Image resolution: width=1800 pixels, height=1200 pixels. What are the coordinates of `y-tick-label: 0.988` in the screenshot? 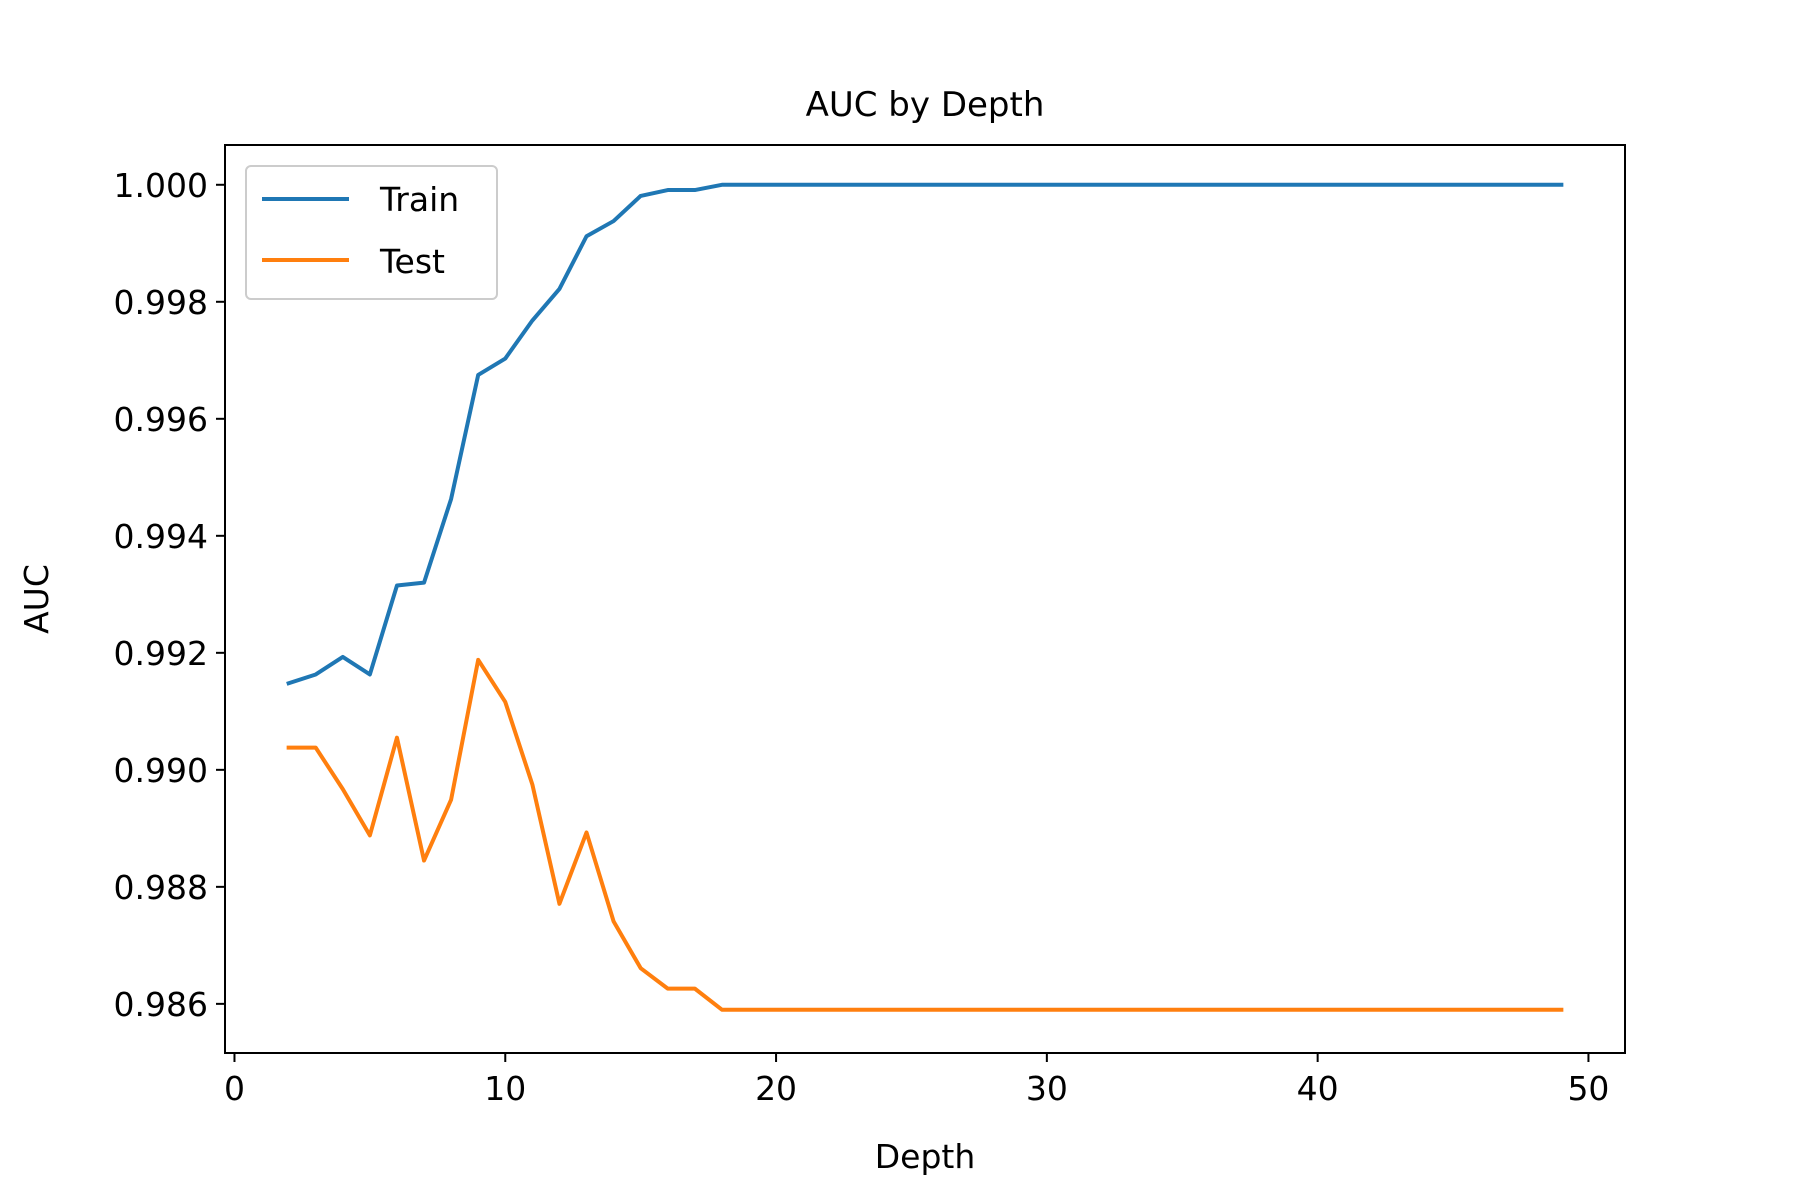 It's located at (161, 887).